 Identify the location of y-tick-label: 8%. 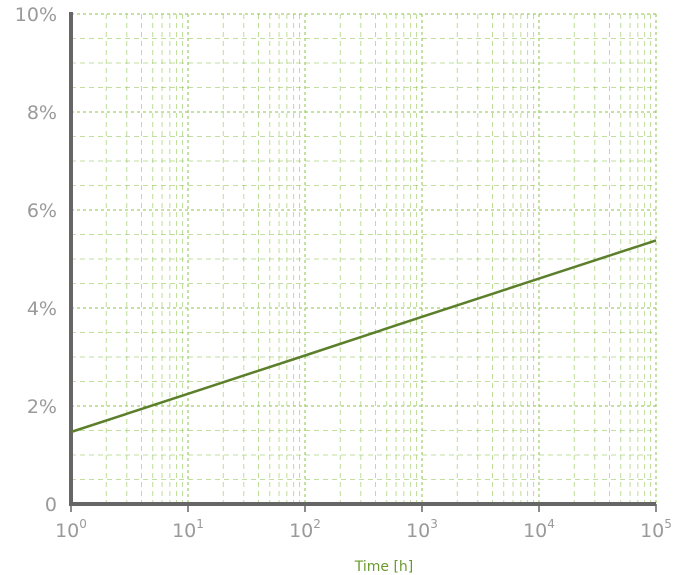
(42, 113).